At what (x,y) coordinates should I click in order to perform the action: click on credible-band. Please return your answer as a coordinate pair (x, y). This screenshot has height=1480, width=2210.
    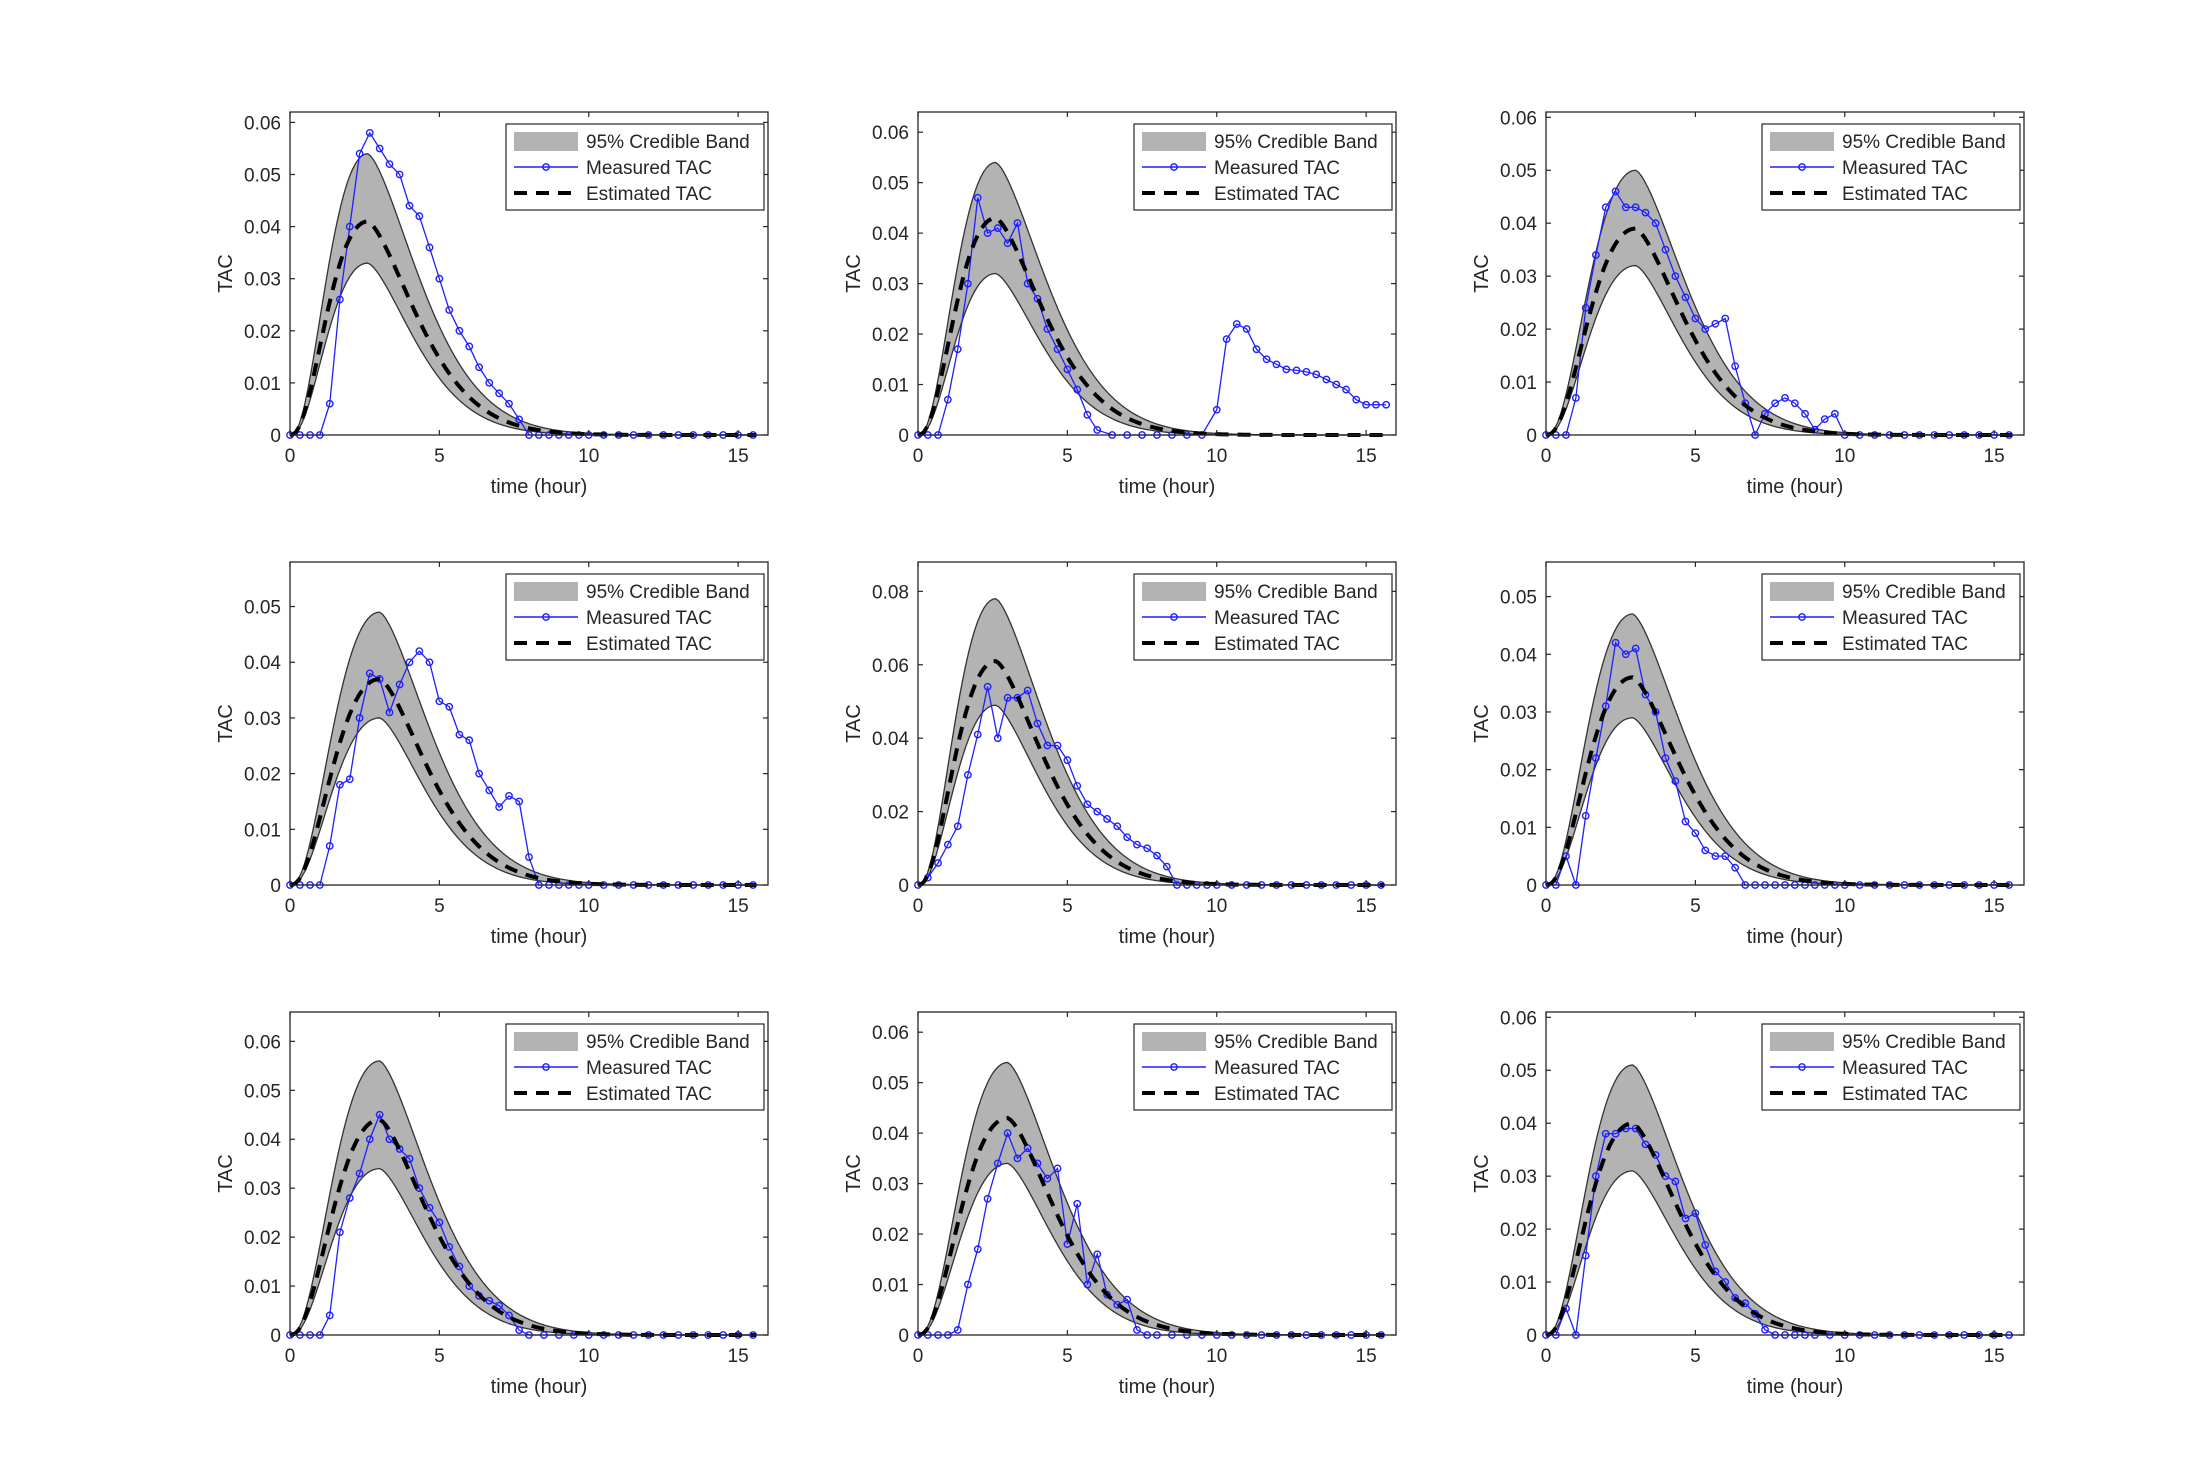
    Looking at the image, I should click on (1779, 1199).